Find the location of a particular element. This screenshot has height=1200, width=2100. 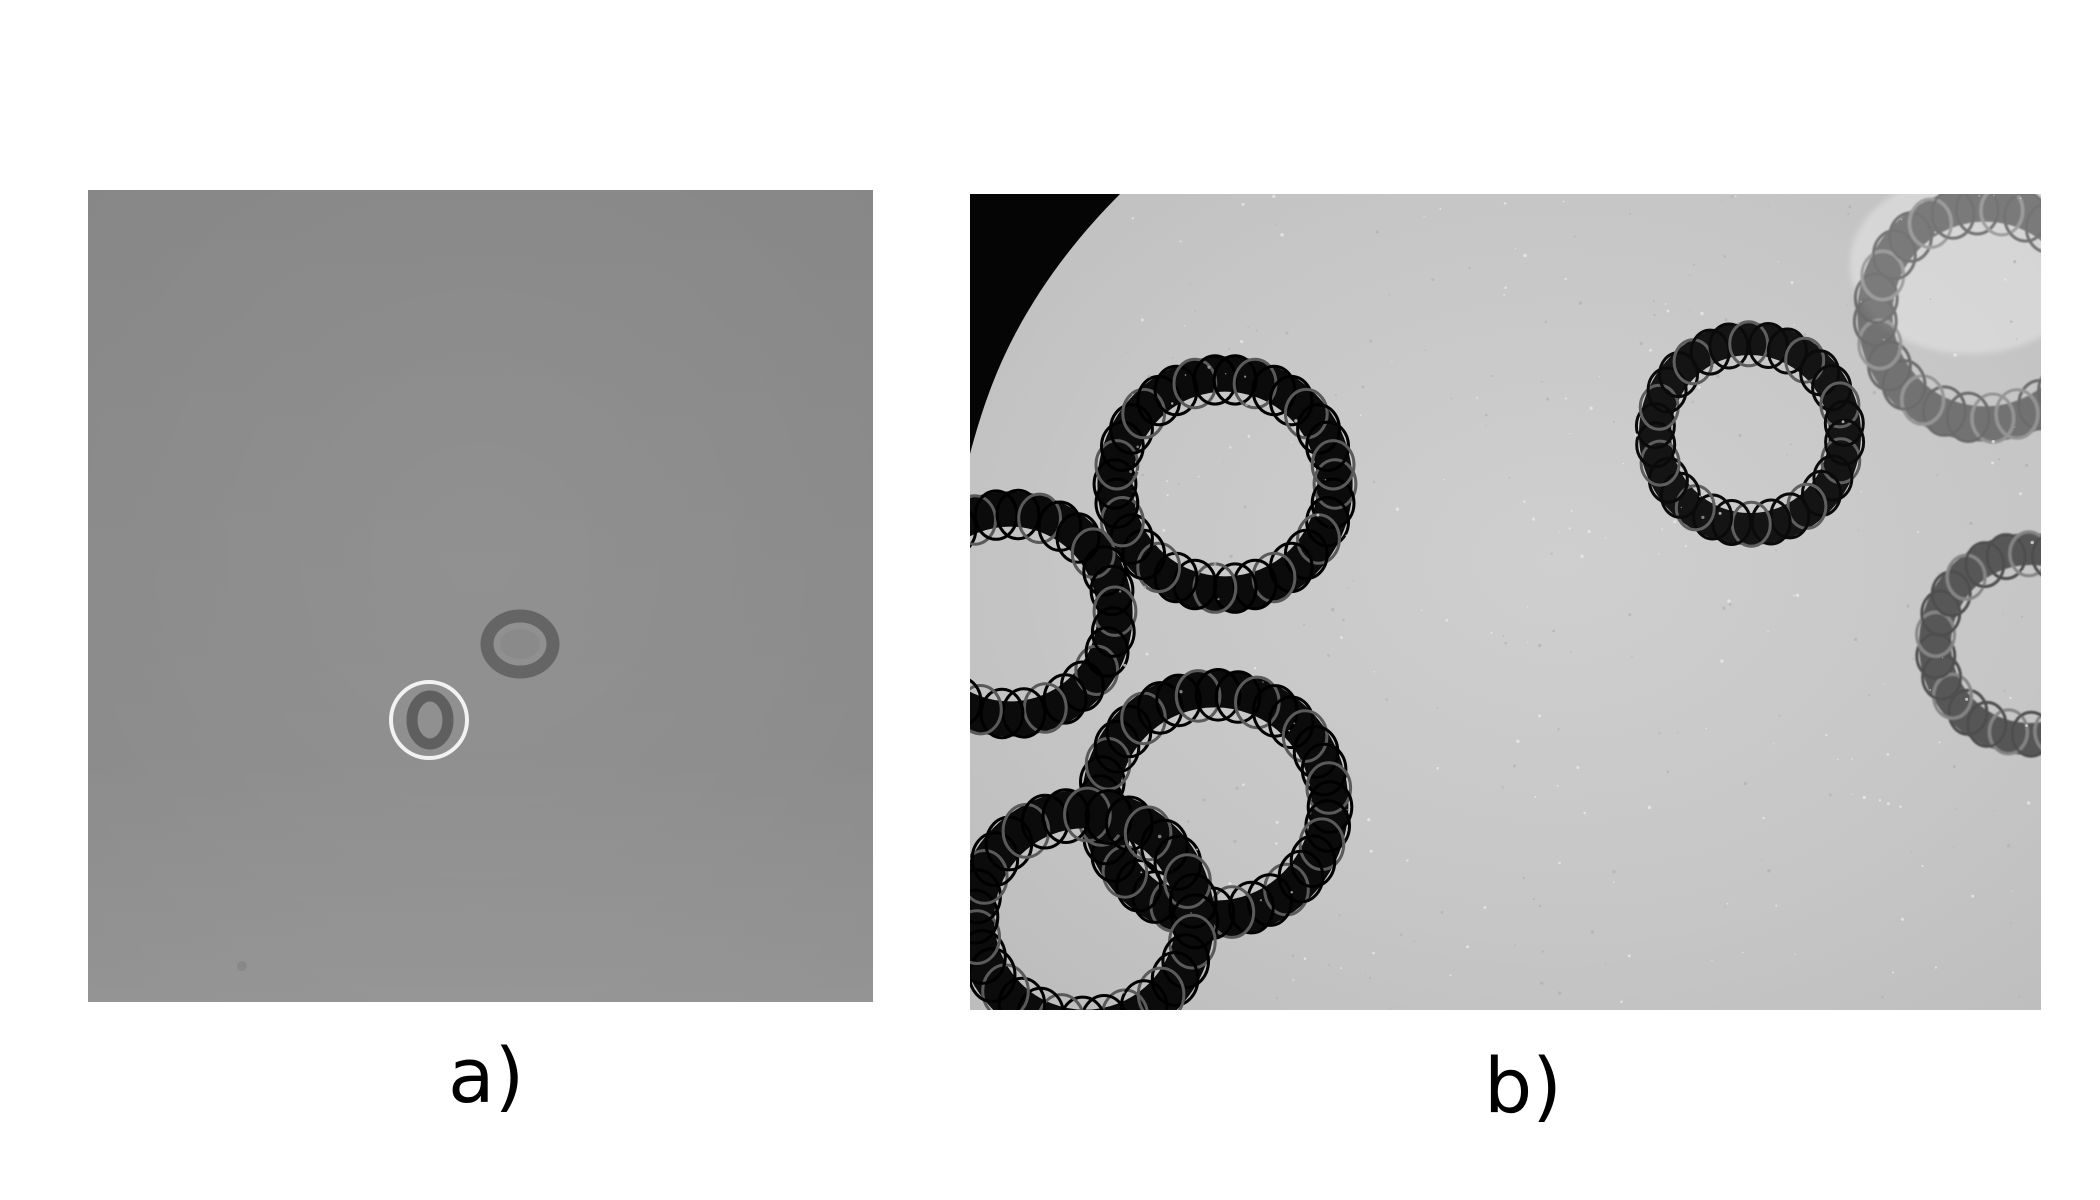

loop-ring is located at coordinates (1054, 614).